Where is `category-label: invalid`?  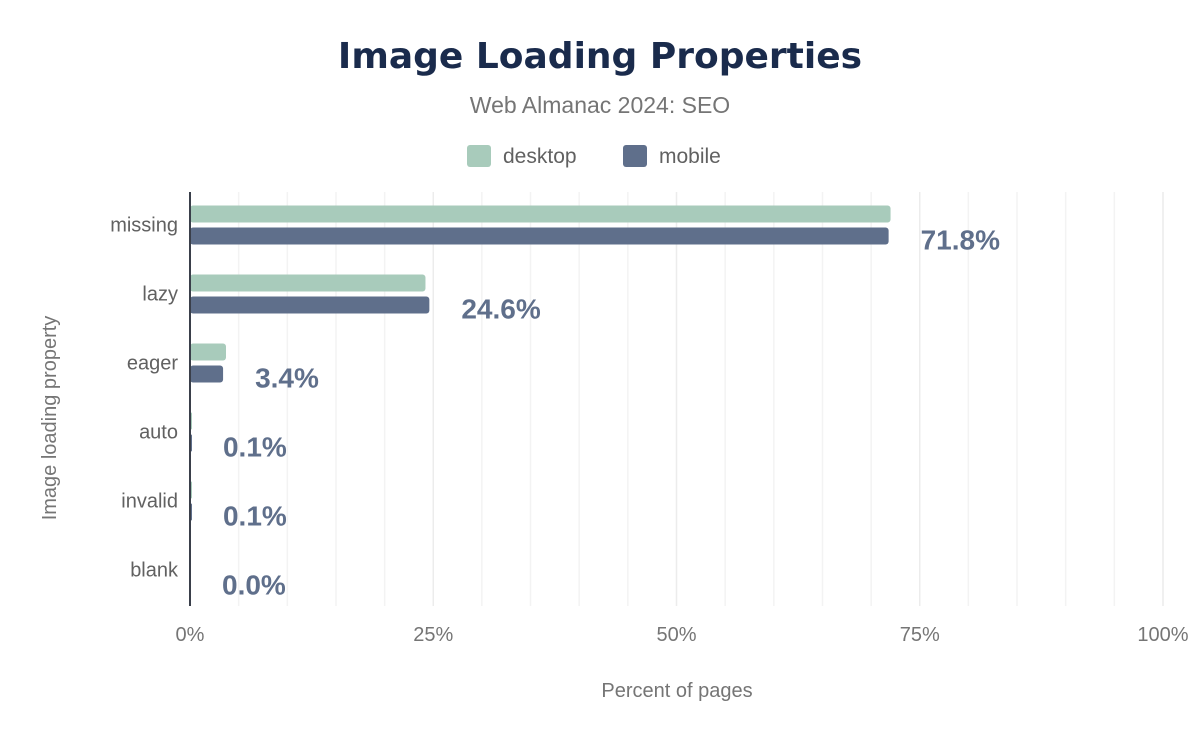
category-label: invalid is located at coordinates (149, 502).